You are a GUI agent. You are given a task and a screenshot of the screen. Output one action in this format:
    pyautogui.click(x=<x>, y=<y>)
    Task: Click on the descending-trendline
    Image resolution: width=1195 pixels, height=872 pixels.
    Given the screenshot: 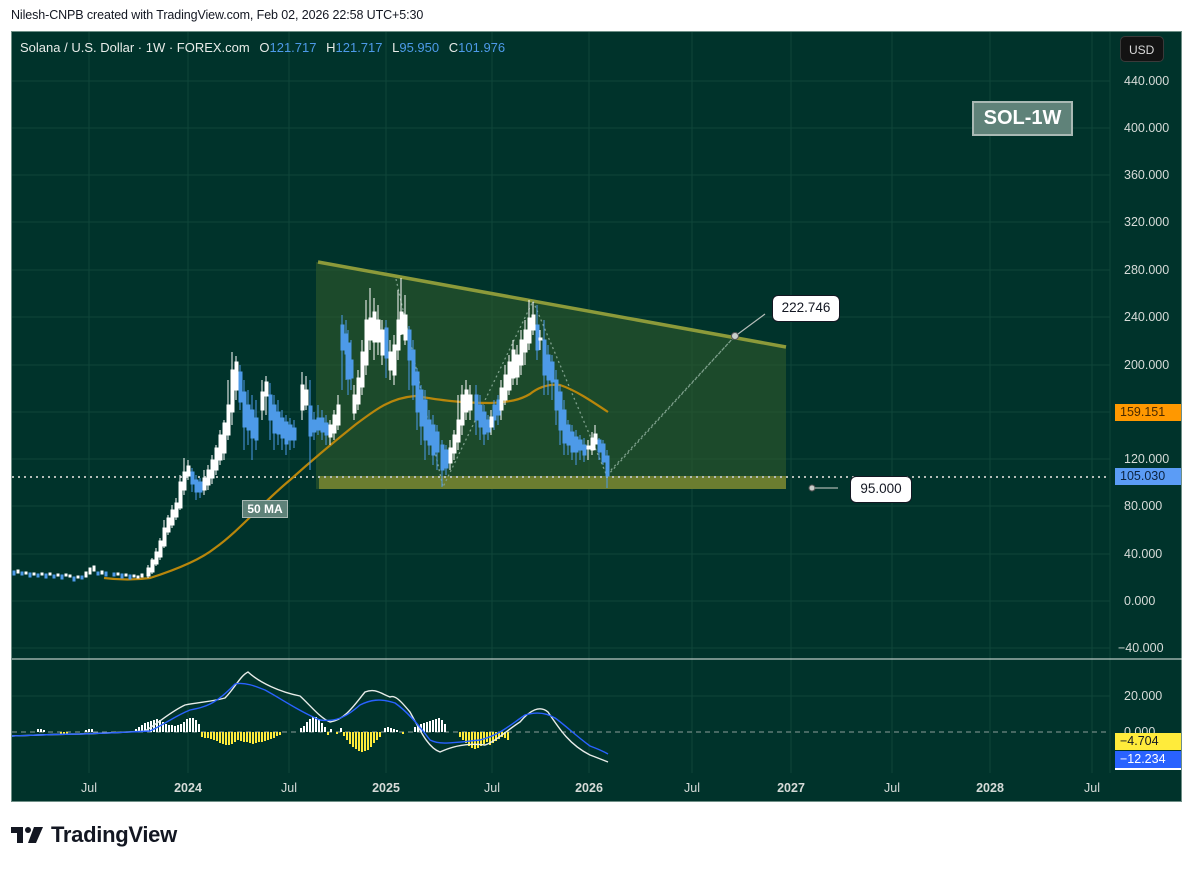 What is the action you would take?
    pyautogui.click(x=552, y=304)
    